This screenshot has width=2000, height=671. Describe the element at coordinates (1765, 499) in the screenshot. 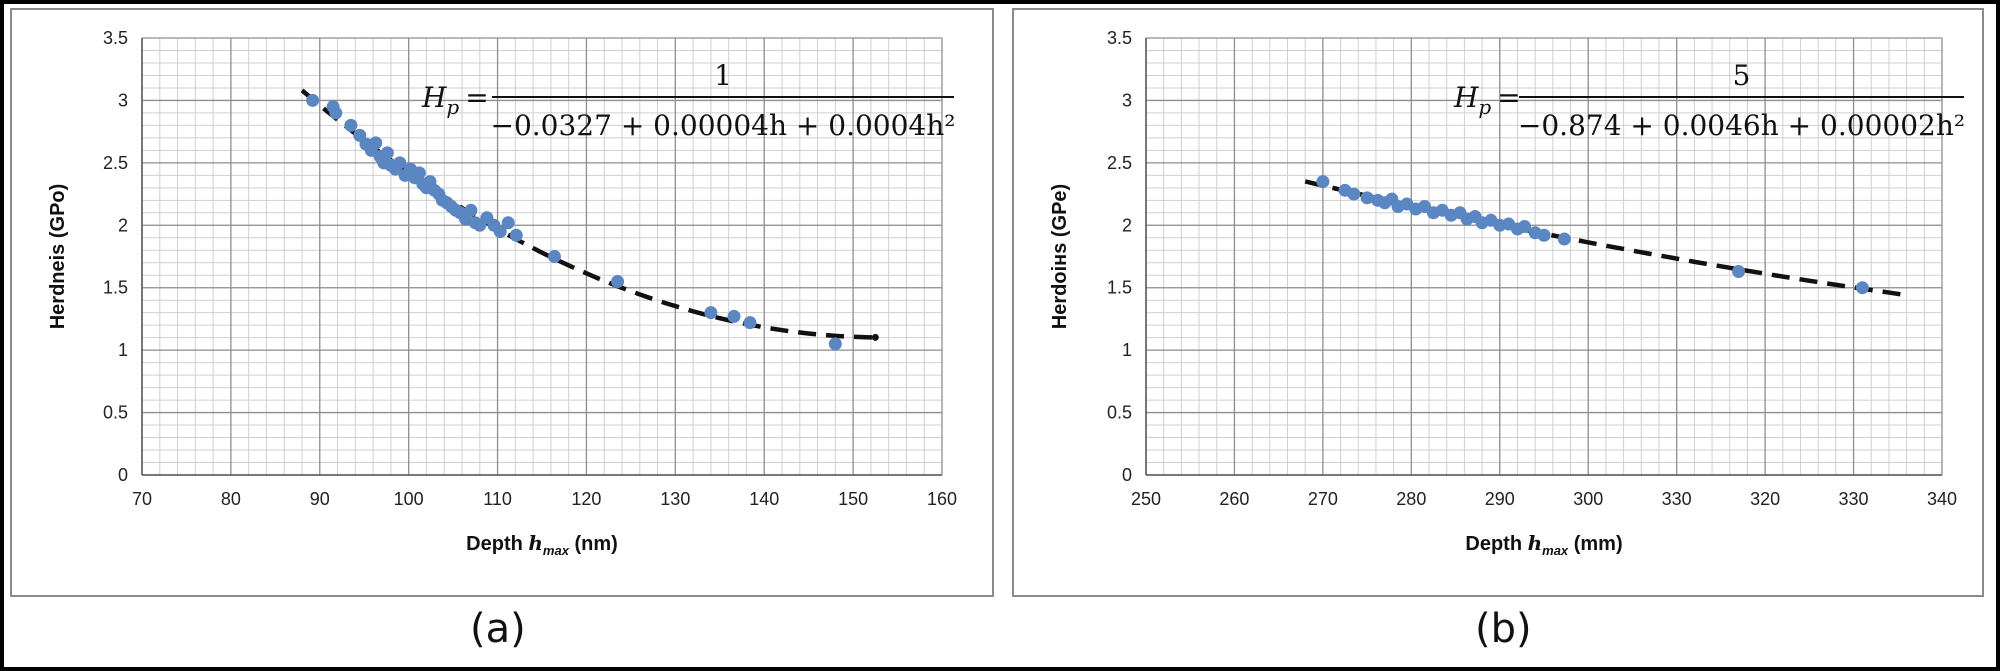

I see `x-tick-label: 320` at that location.